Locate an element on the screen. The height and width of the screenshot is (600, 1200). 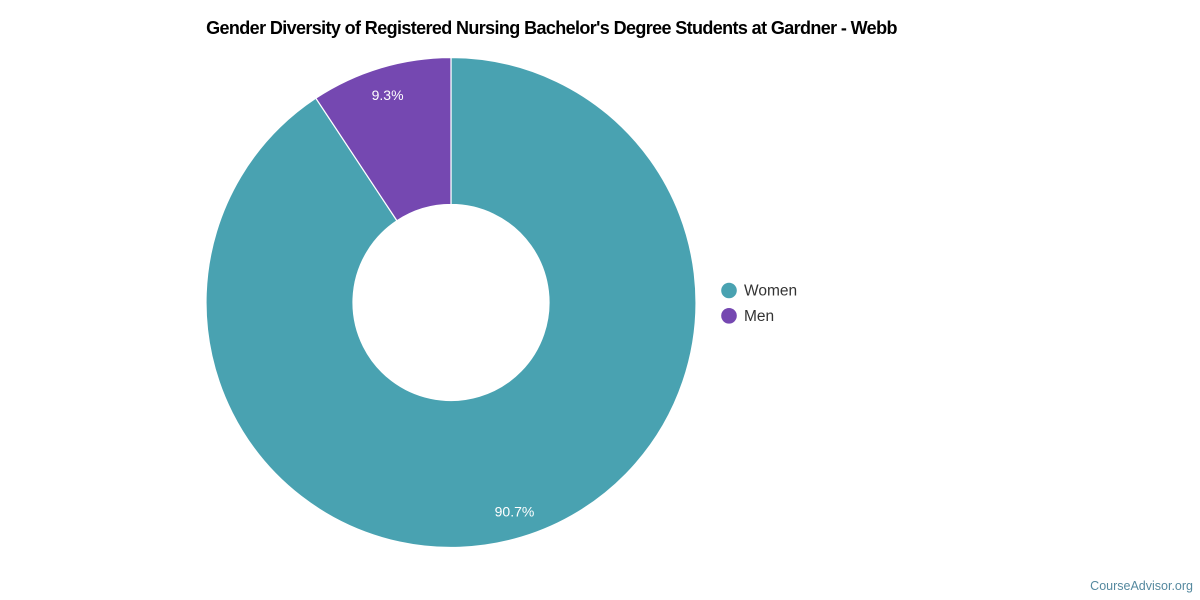
svg-text: 9.3% is located at coordinates (388, 95).